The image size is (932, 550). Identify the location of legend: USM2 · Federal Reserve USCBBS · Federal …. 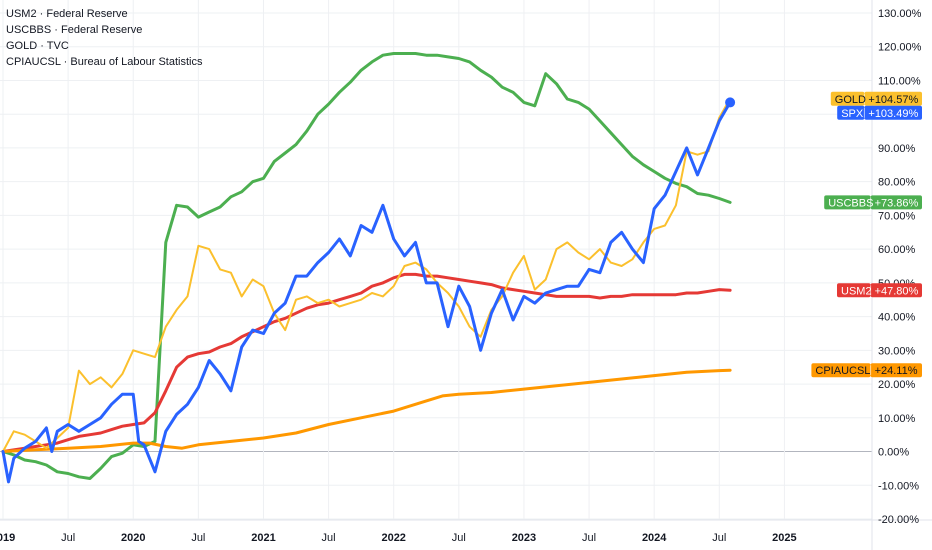
(104, 38).